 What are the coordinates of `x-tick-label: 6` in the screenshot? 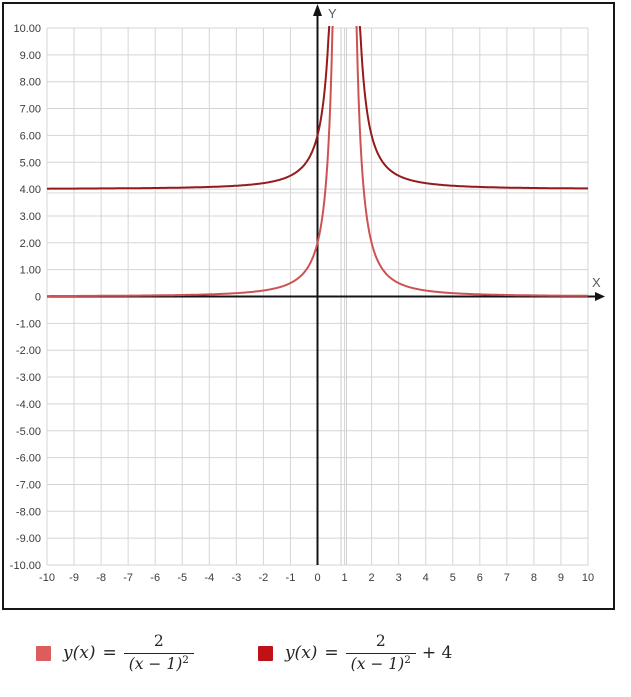 It's located at (480, 578).